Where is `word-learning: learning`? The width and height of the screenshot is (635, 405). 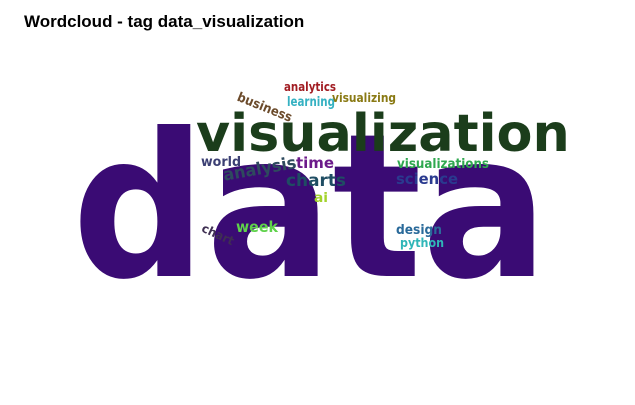 word-learning: learning is located at coordinates (311, 102).